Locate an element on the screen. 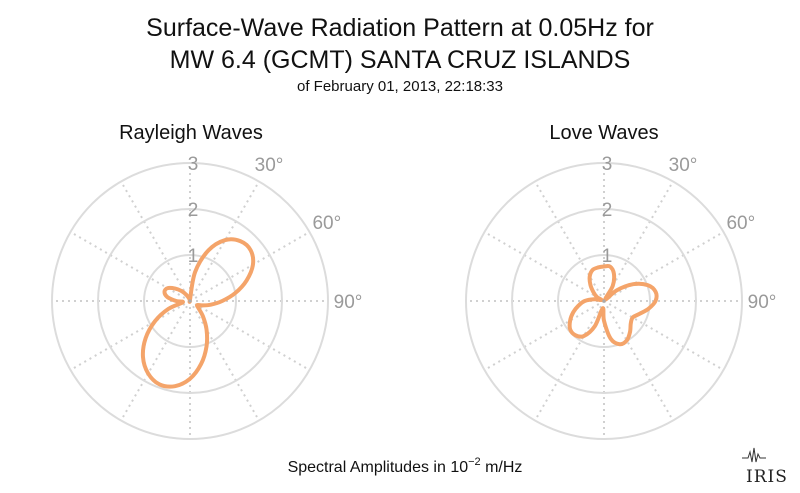  love-angle-label-60: 60° is located at coordinates (740, 223).